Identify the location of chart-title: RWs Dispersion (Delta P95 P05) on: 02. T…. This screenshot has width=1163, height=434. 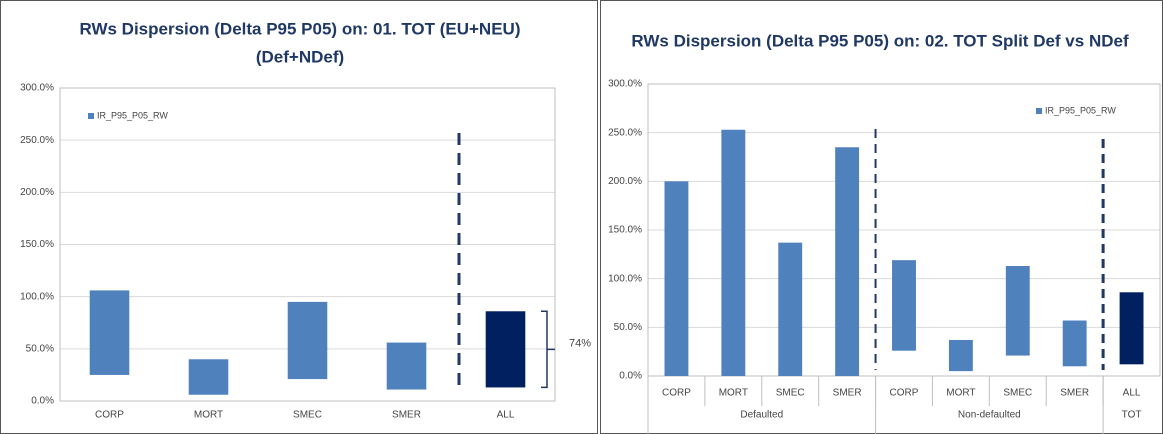
(880, 40).